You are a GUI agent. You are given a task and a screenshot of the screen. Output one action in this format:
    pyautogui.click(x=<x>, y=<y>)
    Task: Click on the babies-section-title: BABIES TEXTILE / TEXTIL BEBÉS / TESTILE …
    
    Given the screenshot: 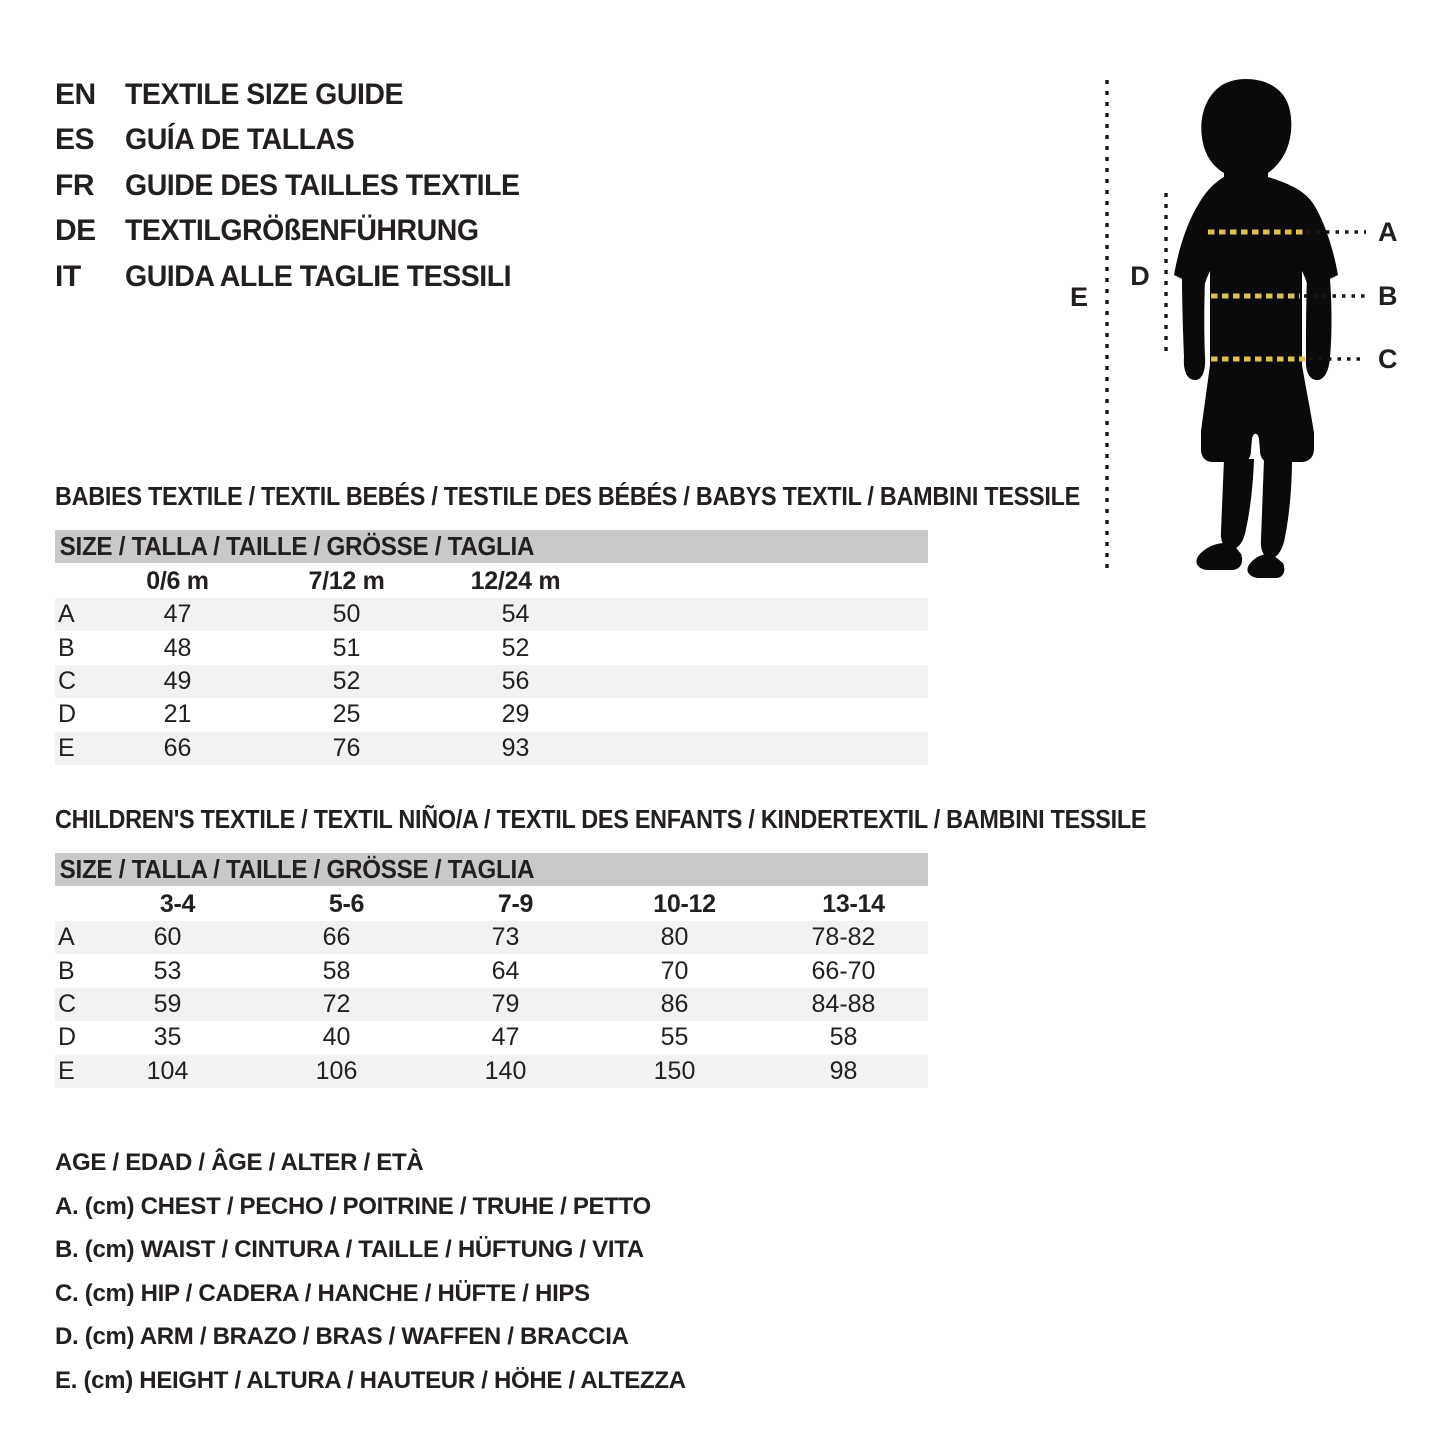 What is the action you would take?
    pyautogui.click(x=567, y=496)
    